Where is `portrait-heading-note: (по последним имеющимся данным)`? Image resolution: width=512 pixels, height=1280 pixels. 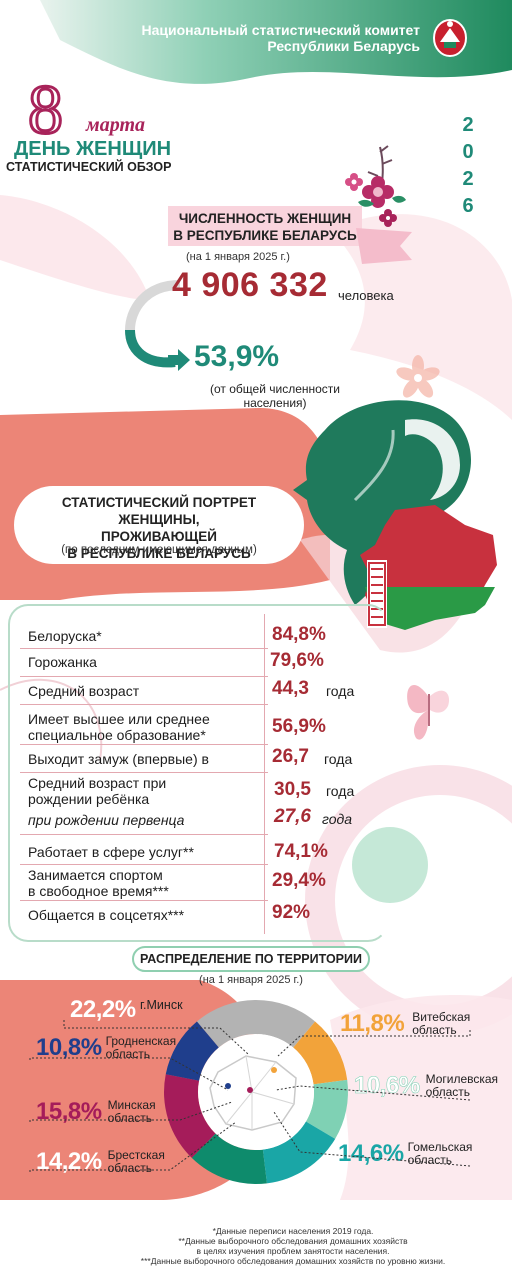
portrait-heading-note: (по последним имеющимся данным) is located at coordinates (159, 550).